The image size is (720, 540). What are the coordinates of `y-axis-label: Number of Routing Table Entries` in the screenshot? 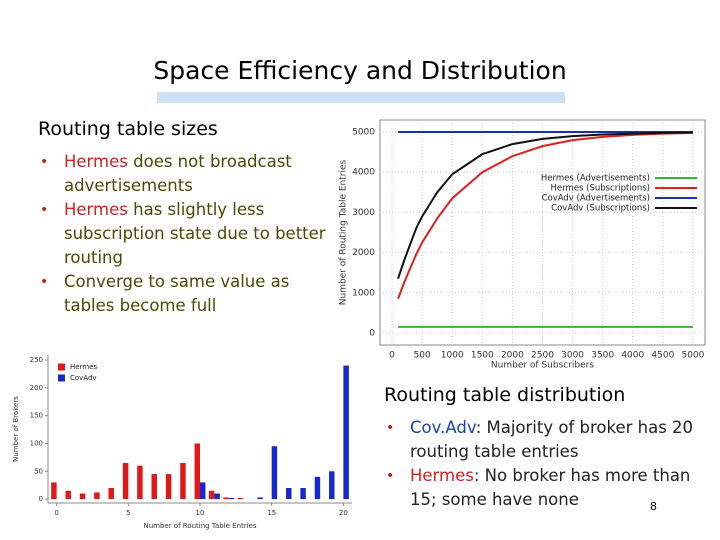 It's located at (344, 232).